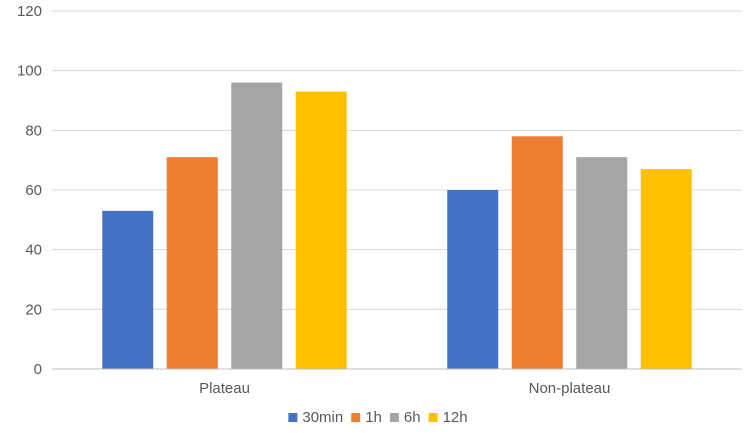 This screenshot has height=437, width=756. I want to click on y-tick-label: 20, so click(33, 309).